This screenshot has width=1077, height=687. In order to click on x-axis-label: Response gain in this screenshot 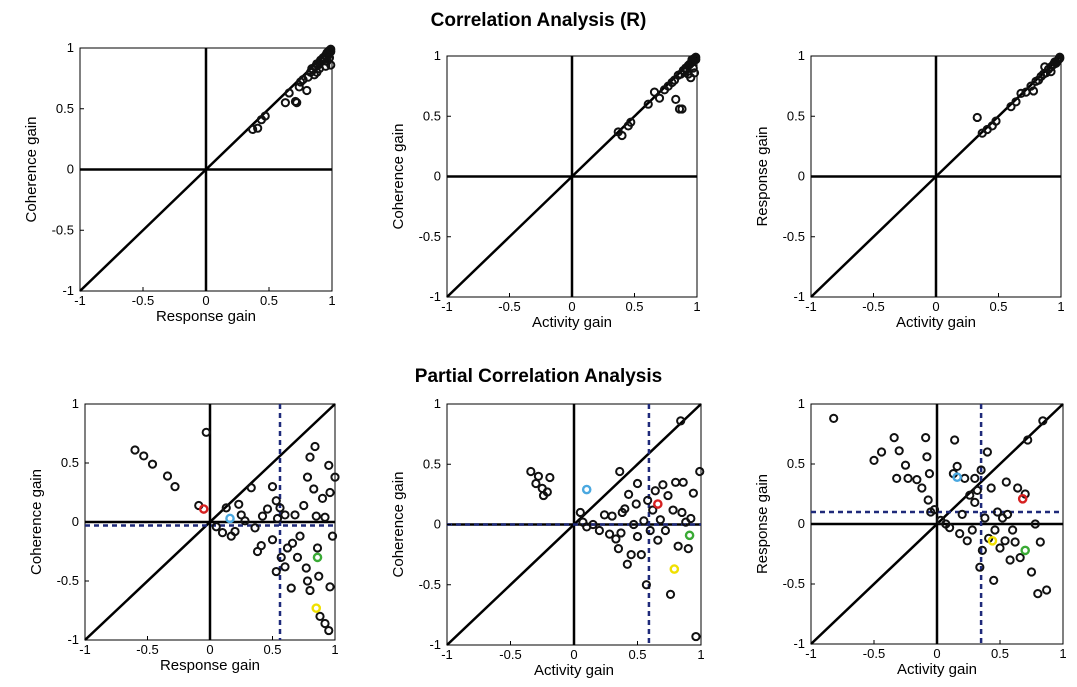, I will do `click(206, 316)`.